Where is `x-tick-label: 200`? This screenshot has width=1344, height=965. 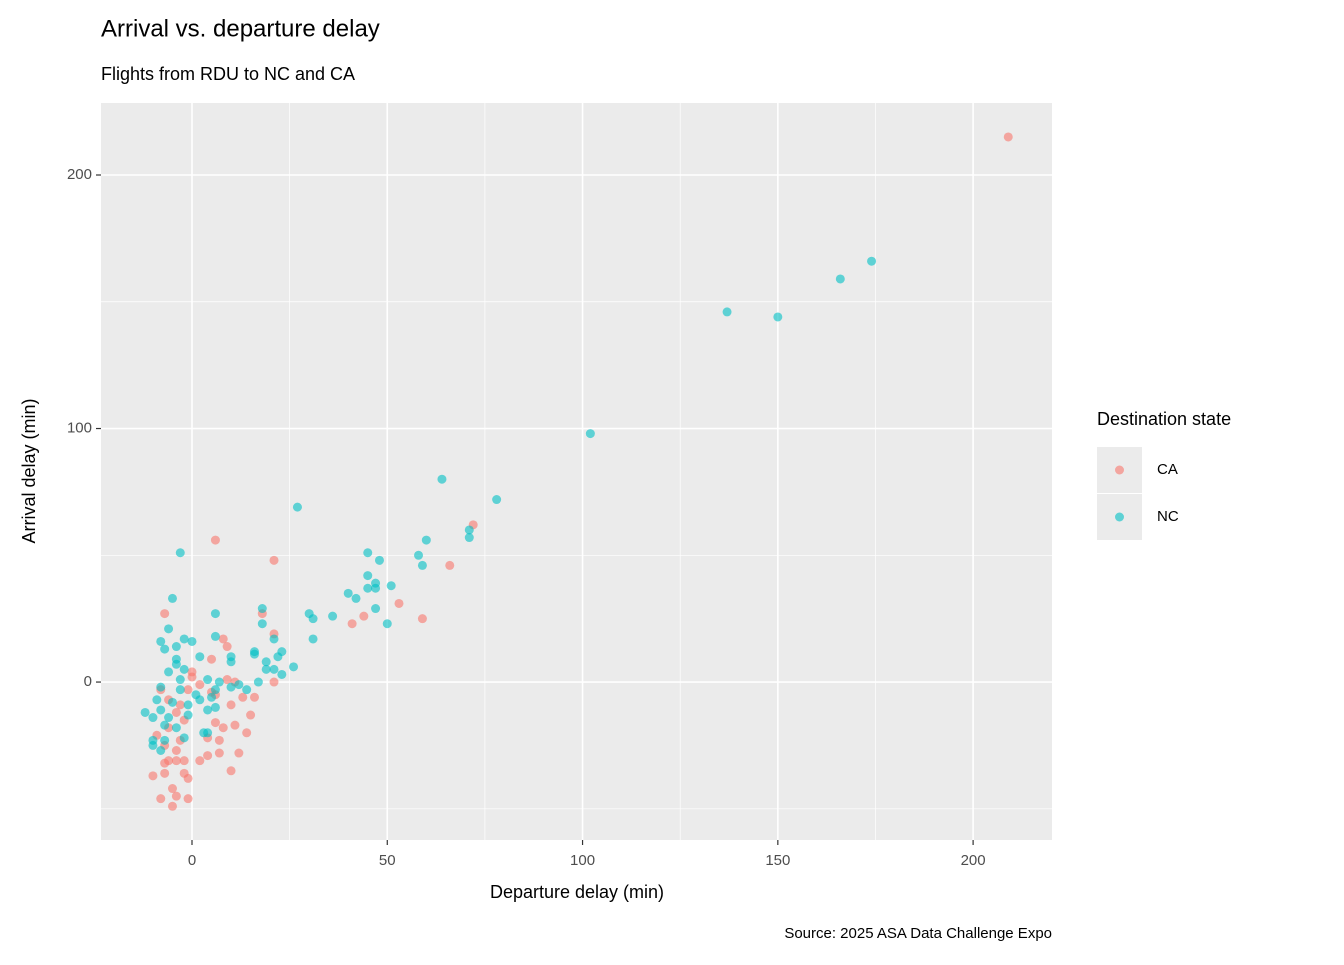
x-tick-label: 200 is located at coordinates (973, 860).